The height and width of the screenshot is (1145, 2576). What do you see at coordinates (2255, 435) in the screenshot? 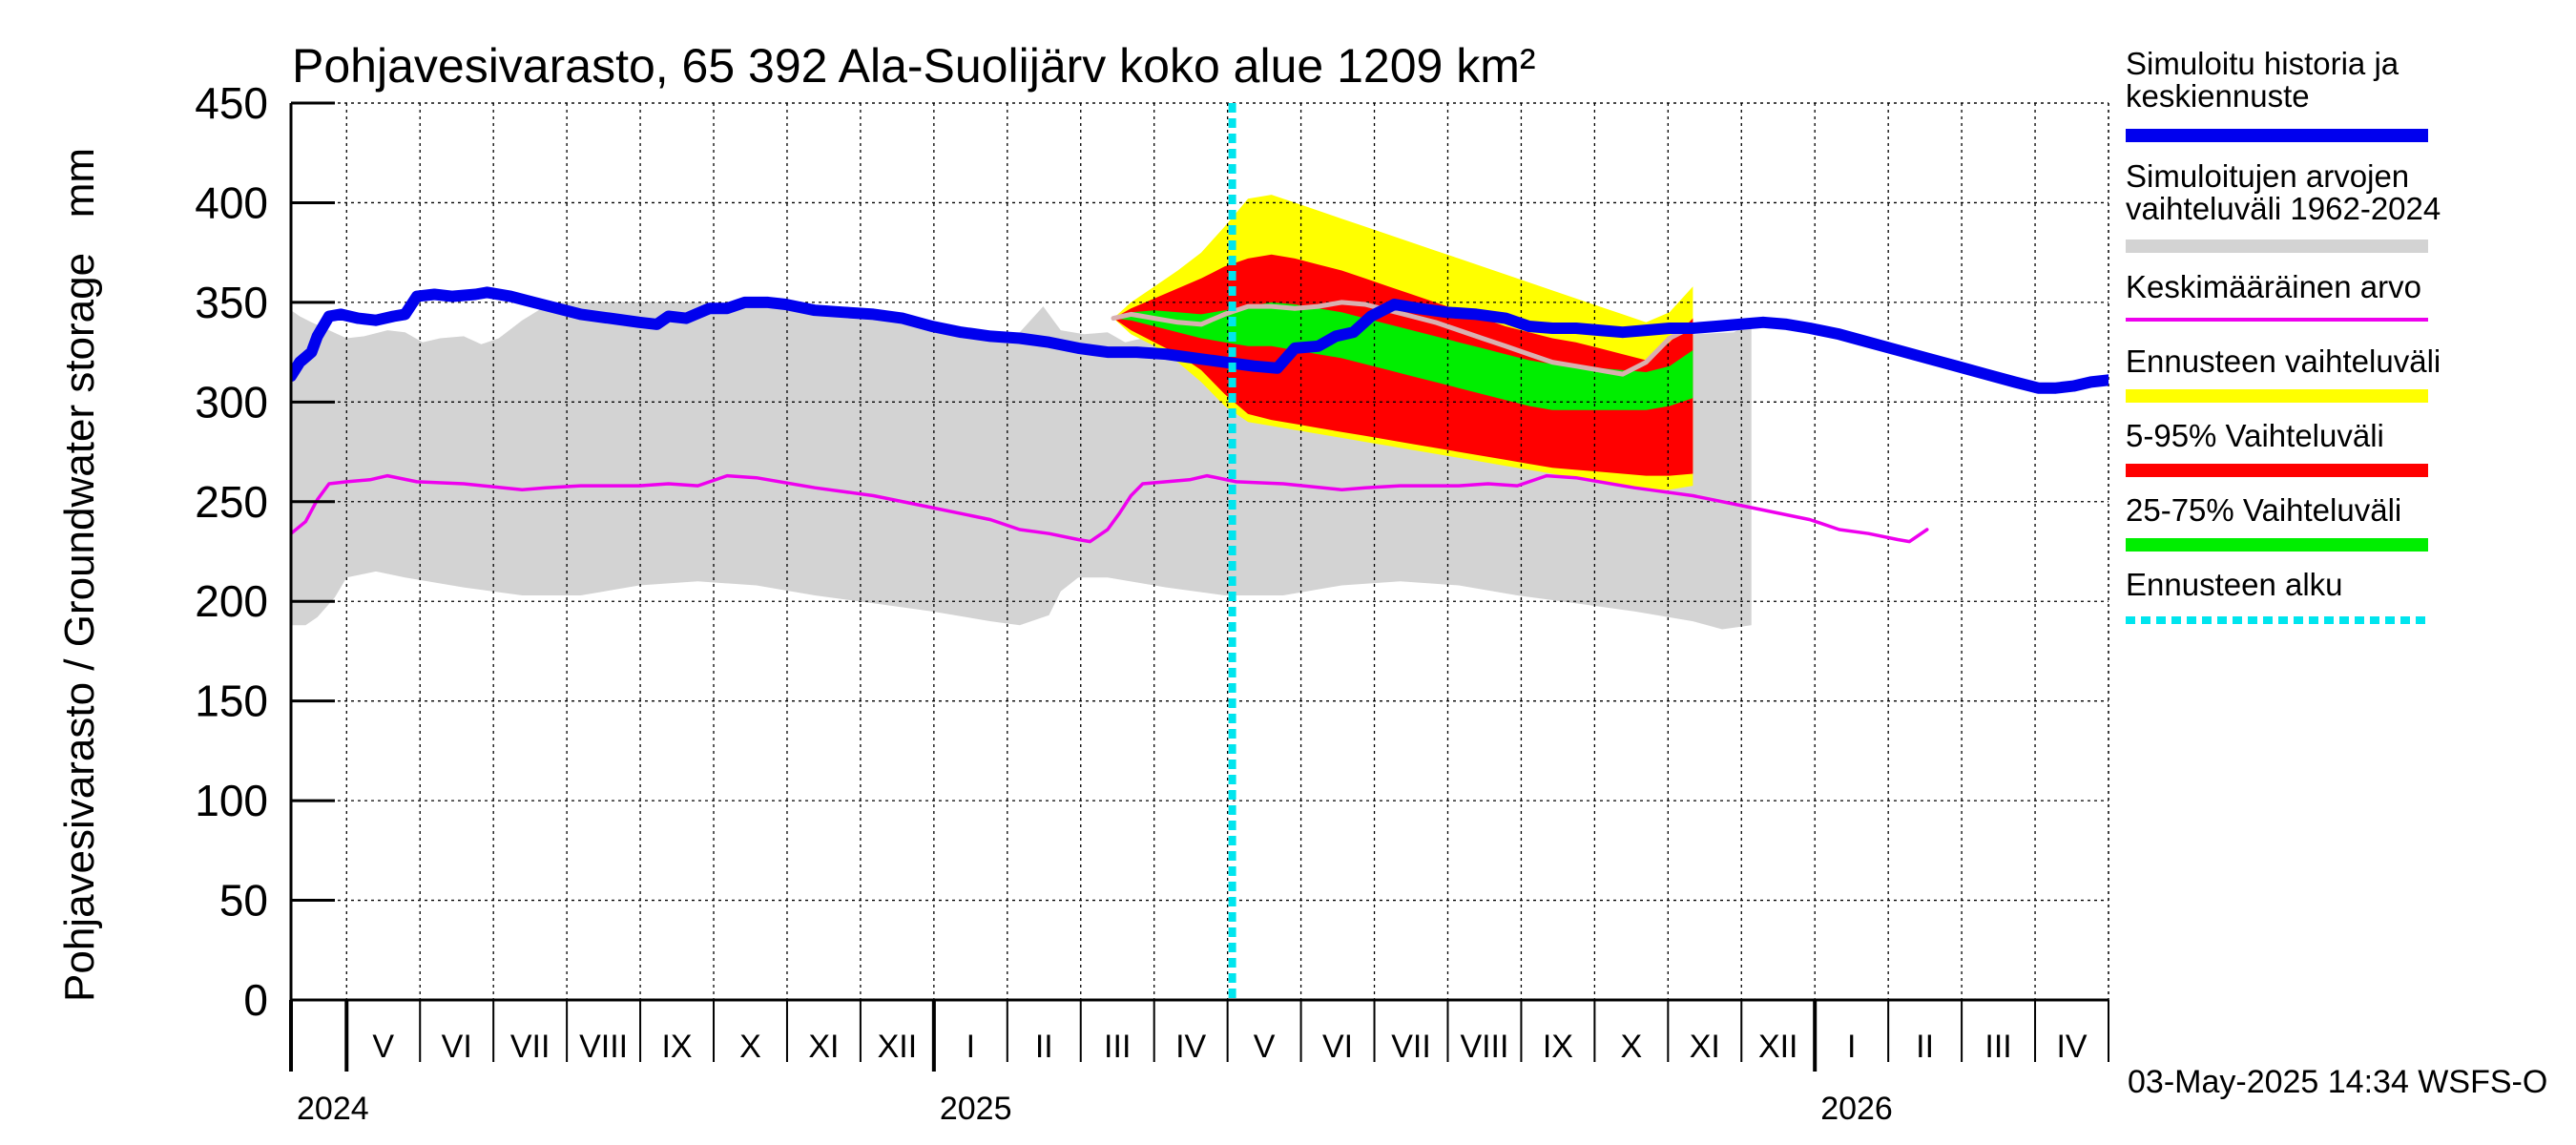
I see `legend-label: 5-95% Vaihteluväli` at bounding box center [2255, 435].